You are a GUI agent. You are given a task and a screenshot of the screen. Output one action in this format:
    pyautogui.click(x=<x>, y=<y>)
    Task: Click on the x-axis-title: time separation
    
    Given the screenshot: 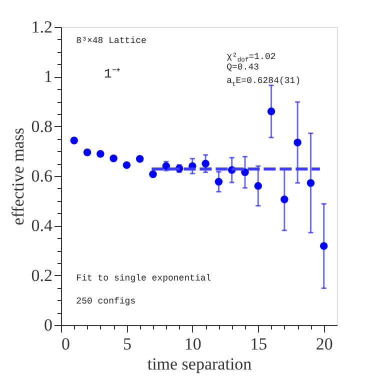 What is the action you would take?
    pyautogui.click(x=199, y=364)
    